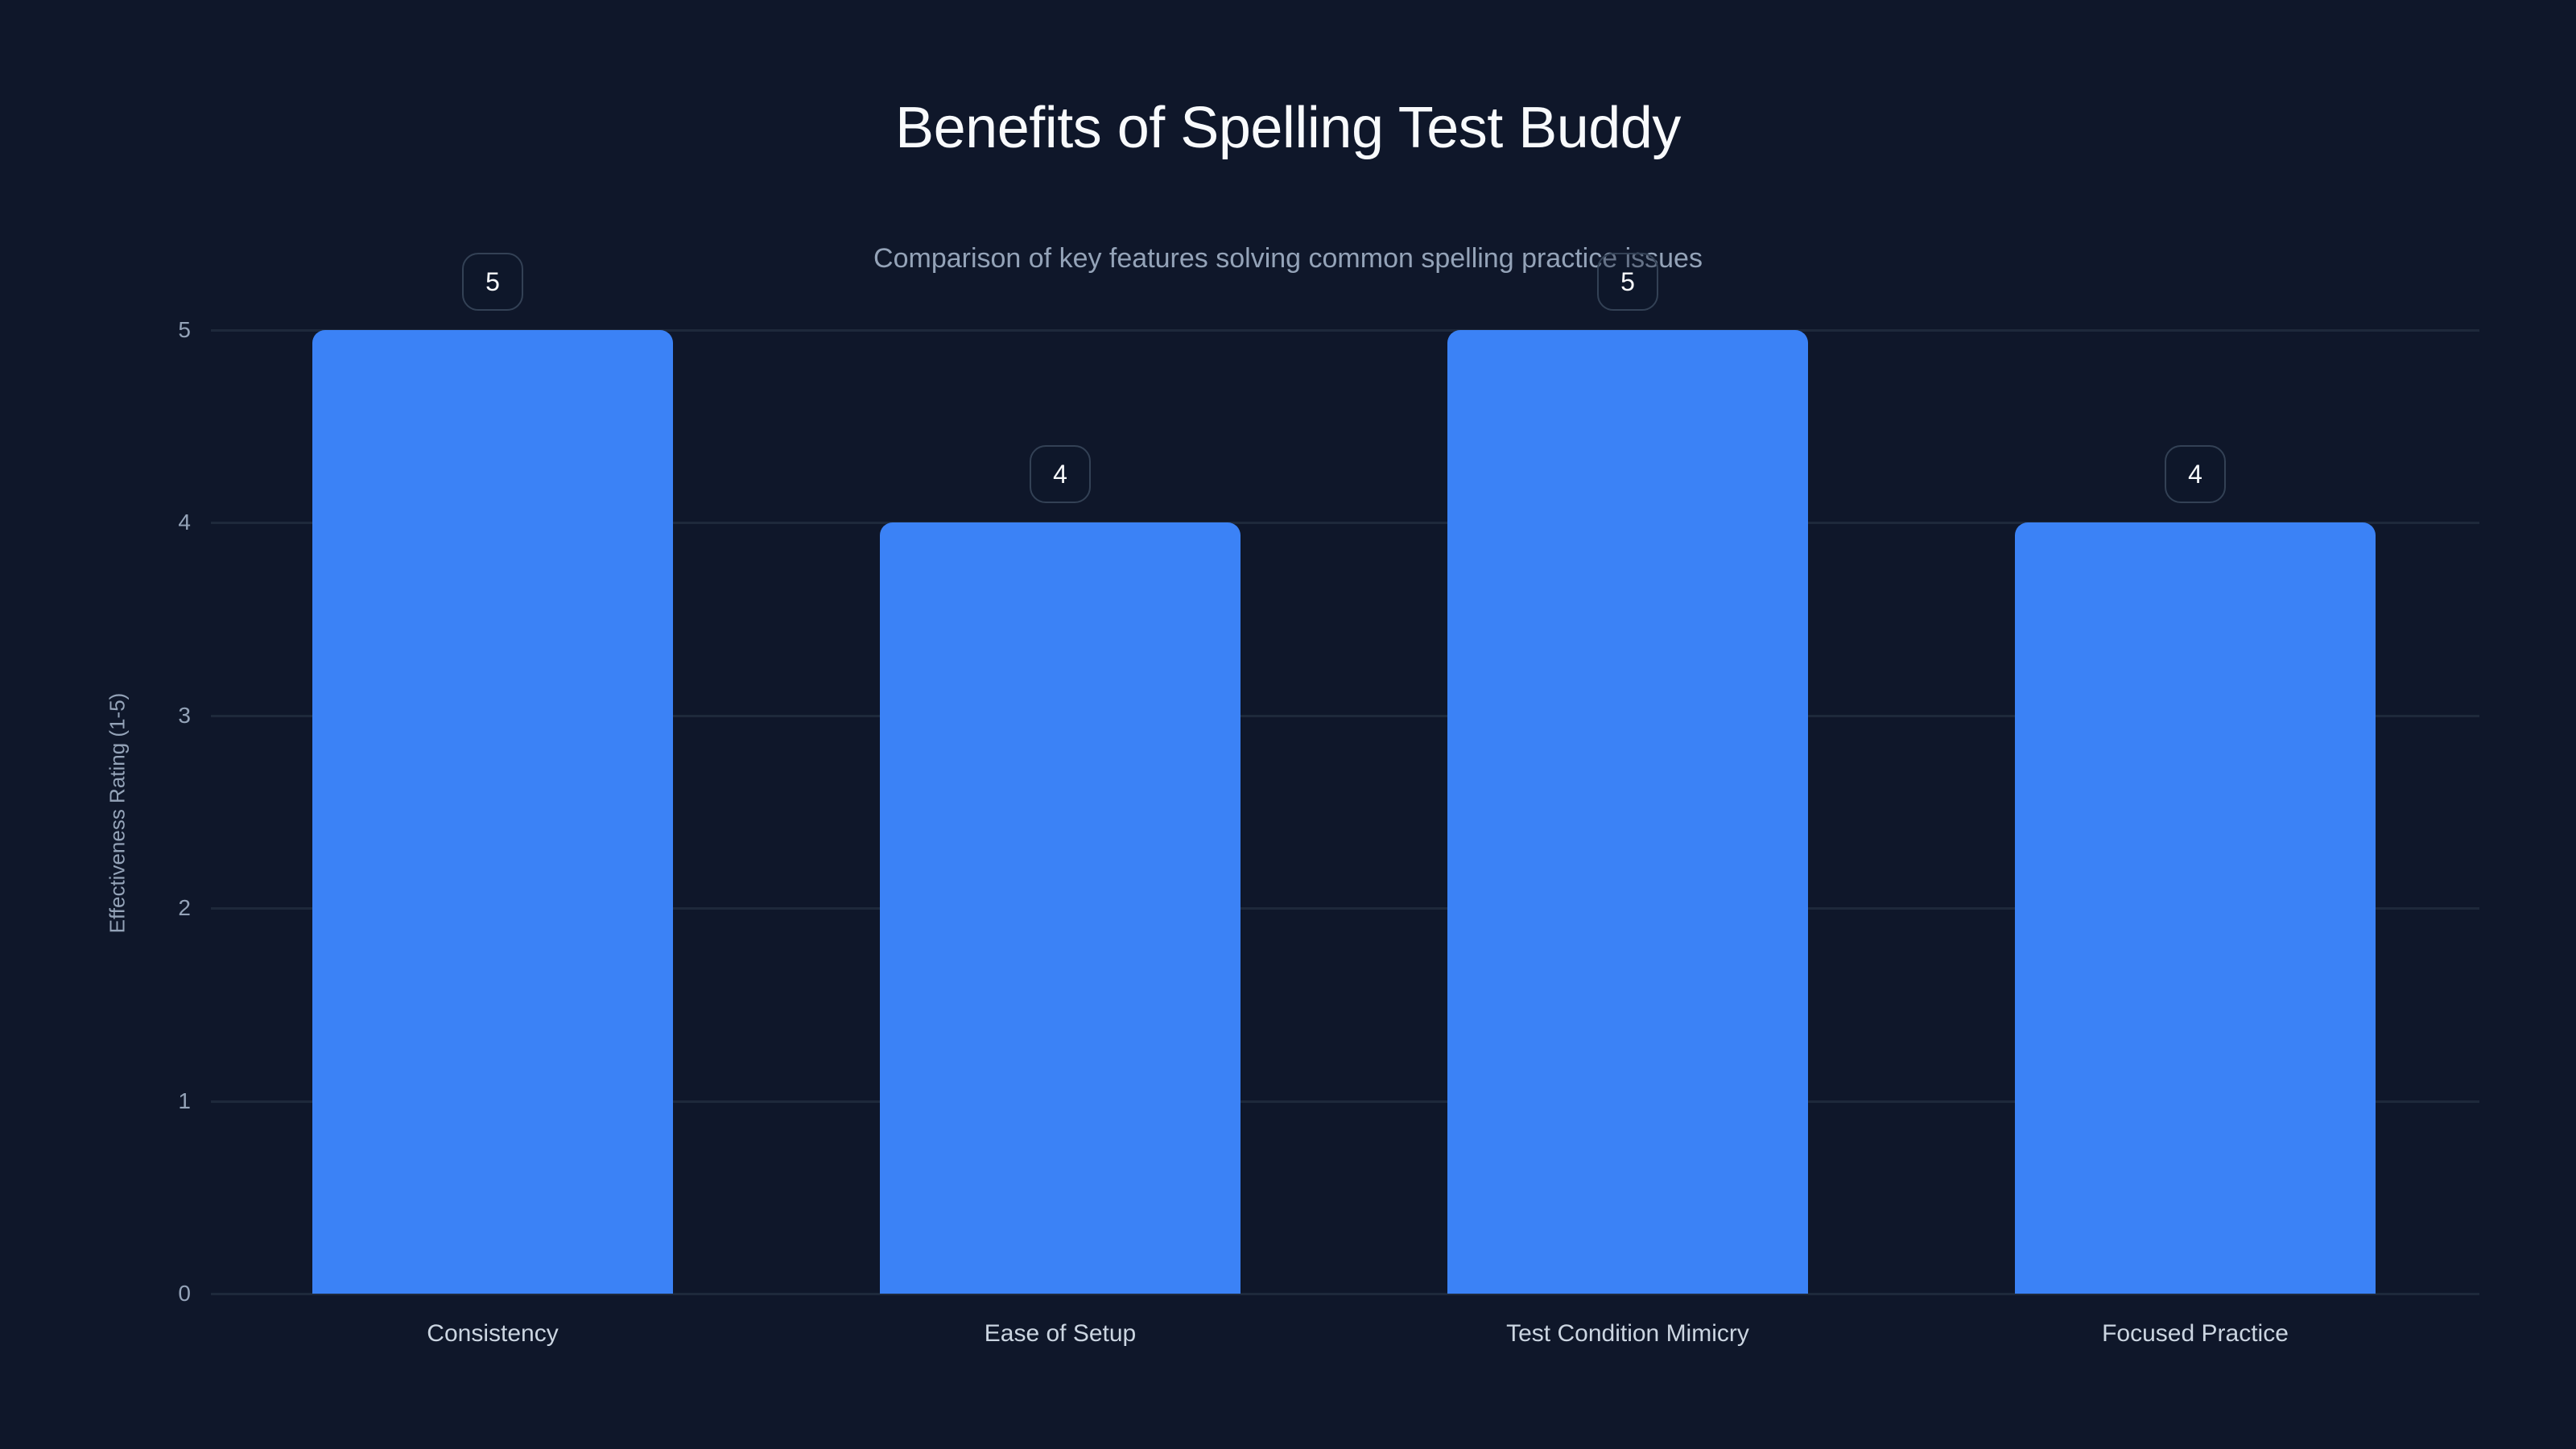 The height and width of the screenshot is (1449, 2576). I want to click on bar-ease-of-setup, so click(1060, 908).